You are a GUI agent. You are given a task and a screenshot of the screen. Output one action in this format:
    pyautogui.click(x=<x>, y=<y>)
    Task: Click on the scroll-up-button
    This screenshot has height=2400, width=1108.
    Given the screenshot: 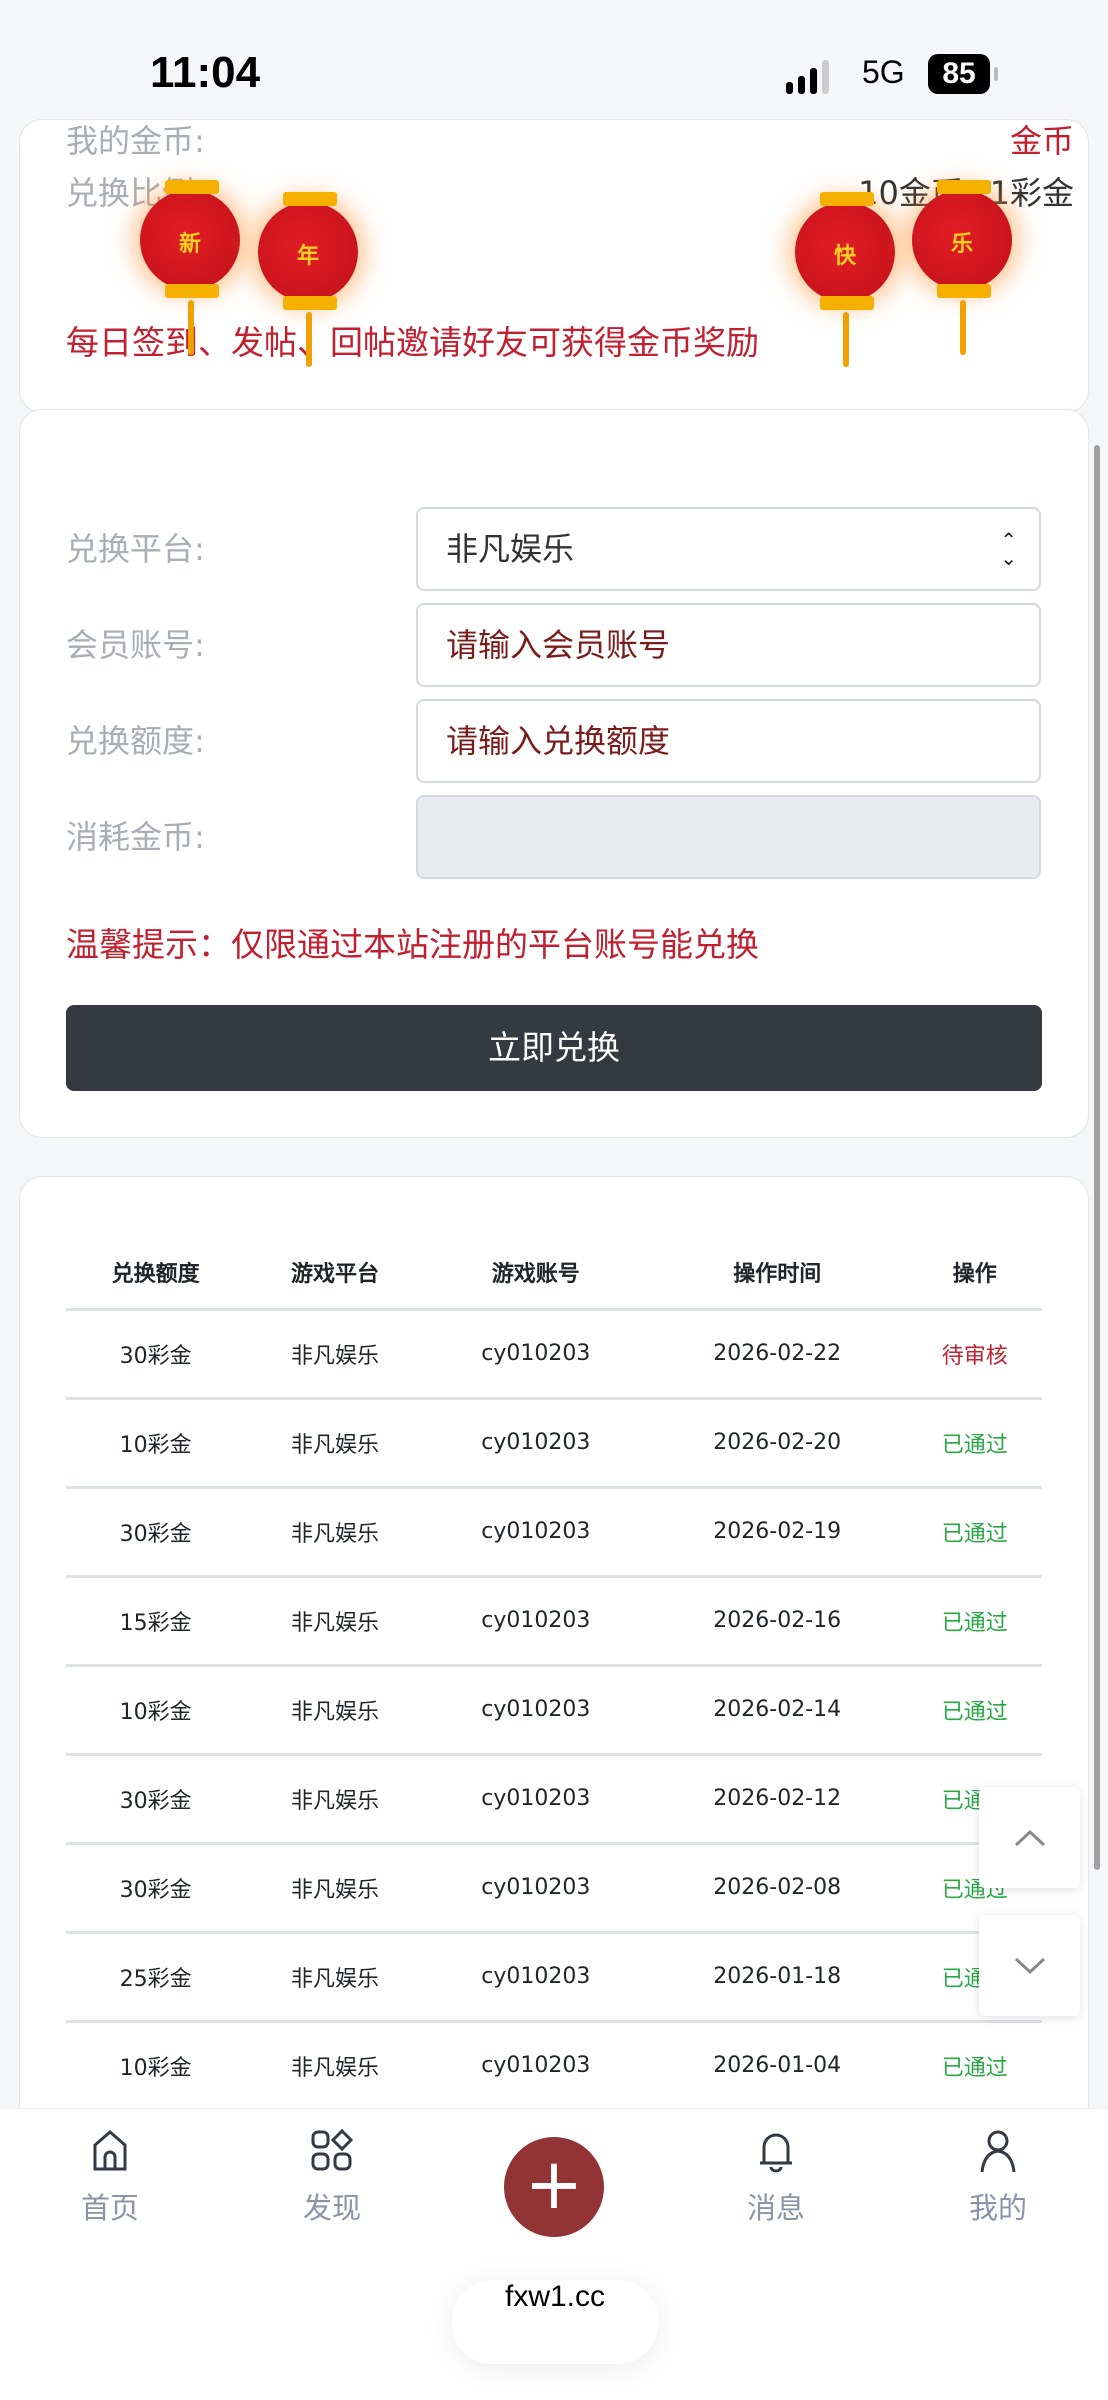 What is the action you would take?
    pyautogui.click(x=1029, y=1837)
    